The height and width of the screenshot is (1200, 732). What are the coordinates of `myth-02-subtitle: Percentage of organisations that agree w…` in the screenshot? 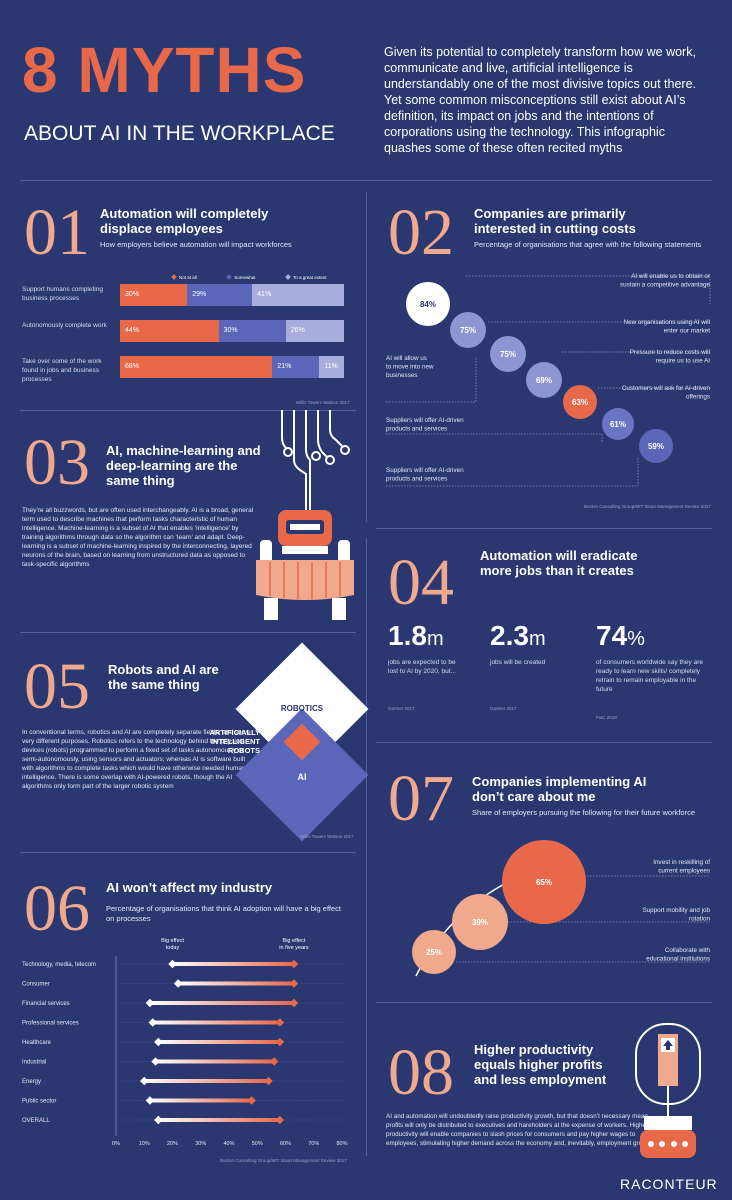 It's located at (588, 244).